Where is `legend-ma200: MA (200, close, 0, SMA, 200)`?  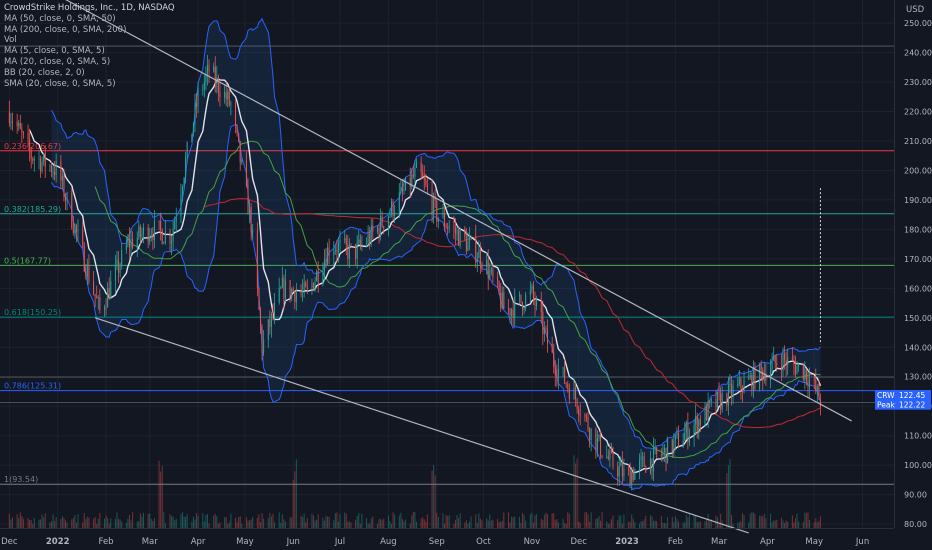 legend-ma200: MA (200, close, 0, SMA, 200) is located at coordinates (65, 29).